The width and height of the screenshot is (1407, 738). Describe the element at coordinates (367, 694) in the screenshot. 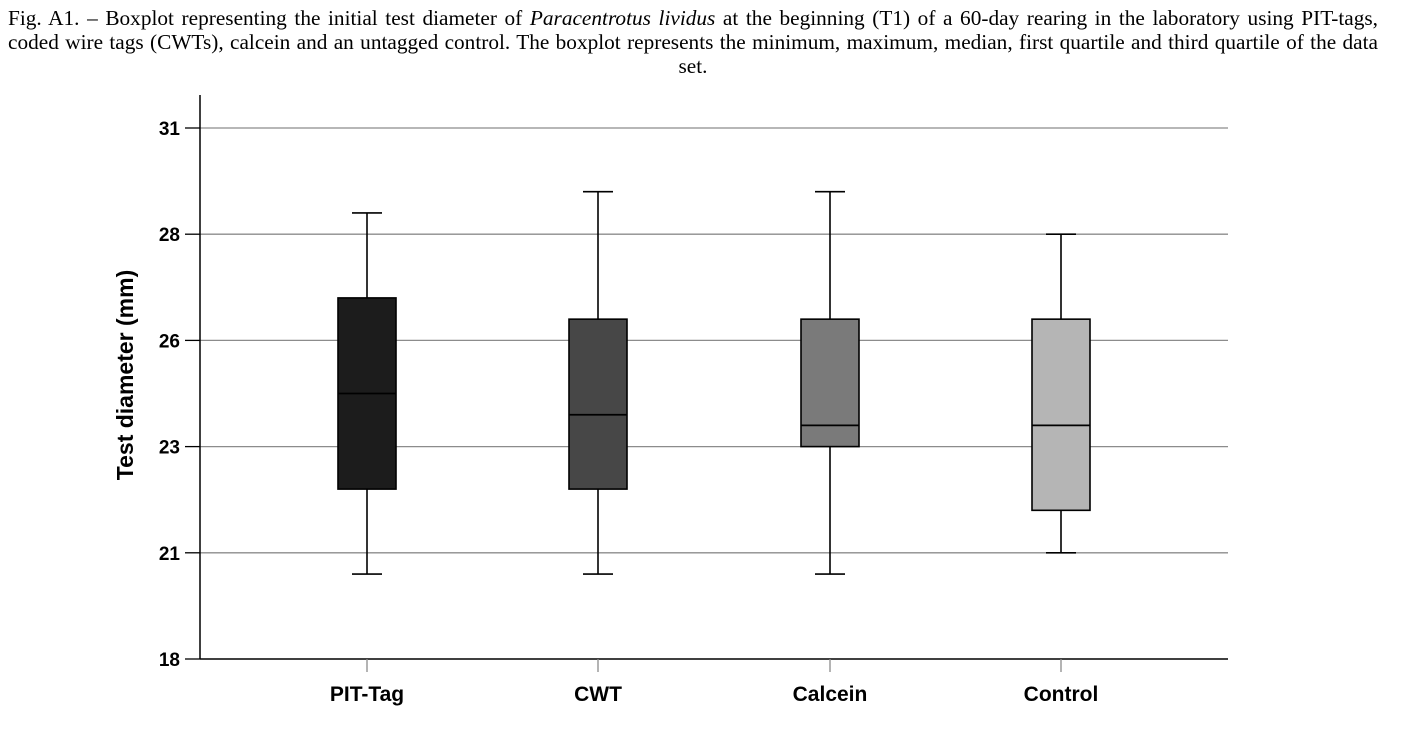

I see `x-tick-label-pit-tag: PIT-Tag` at that location.